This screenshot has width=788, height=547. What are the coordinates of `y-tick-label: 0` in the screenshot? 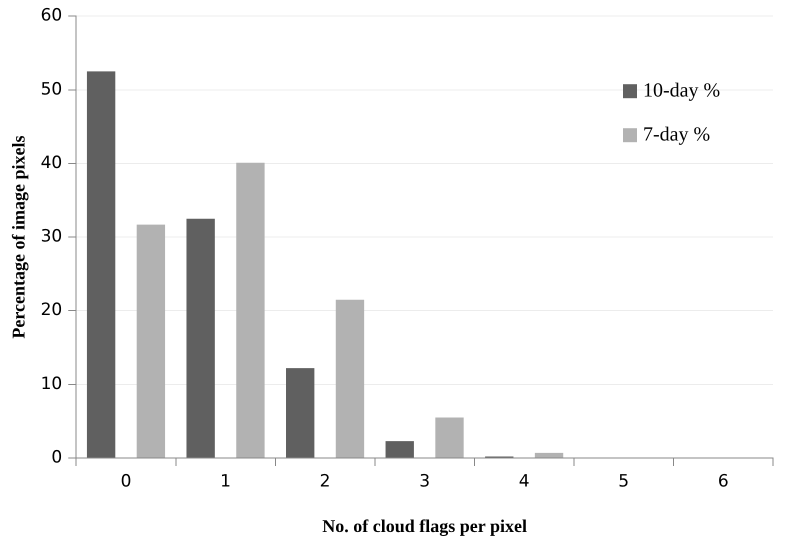 It's located at (56, 457).